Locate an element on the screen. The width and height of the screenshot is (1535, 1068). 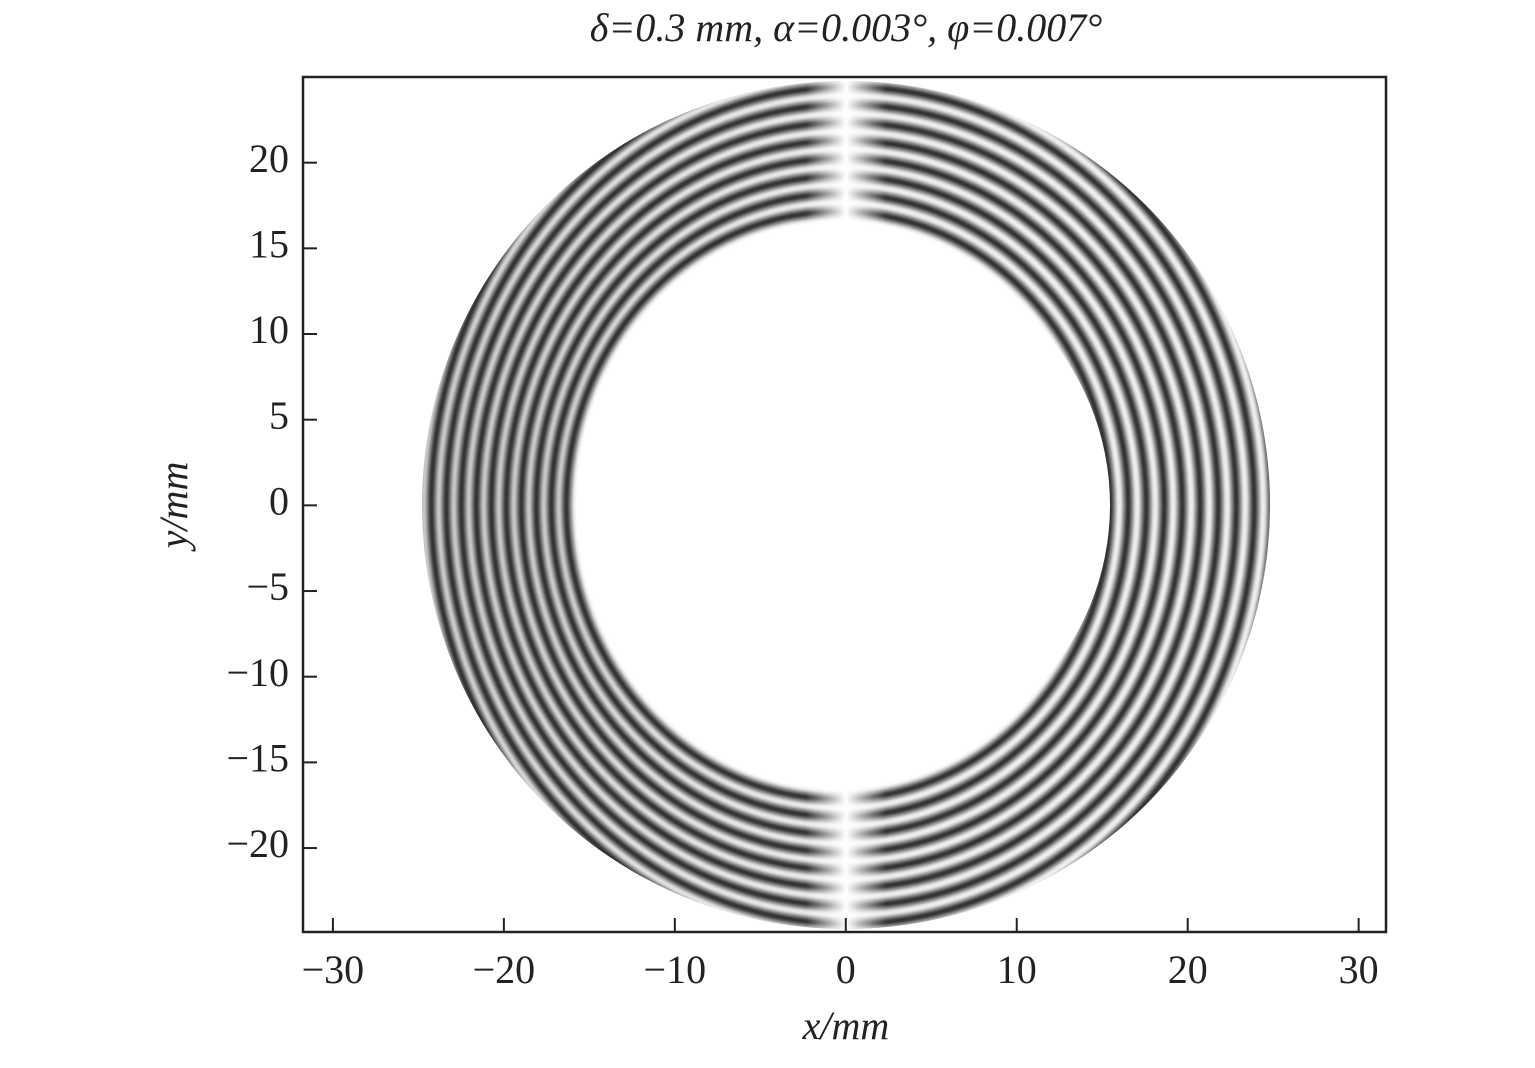
x-tick-label: 30 is located at coordinates (1359, 969).